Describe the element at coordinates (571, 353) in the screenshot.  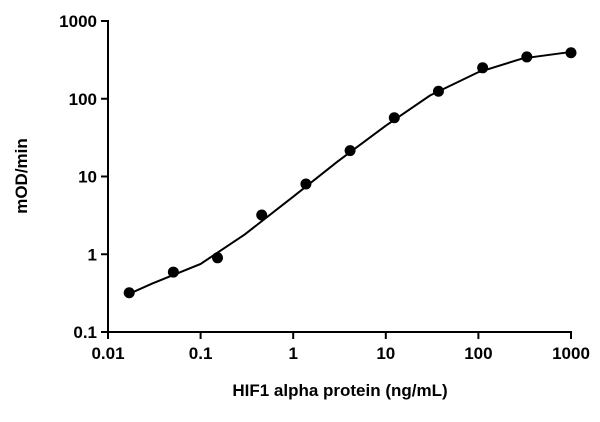
I see `x-tick-label: 1000` at that location.